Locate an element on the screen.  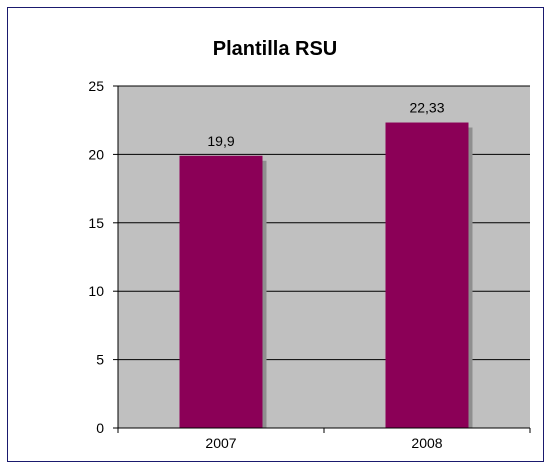
data-label: 19,9 is located at coordinates (220, 141).